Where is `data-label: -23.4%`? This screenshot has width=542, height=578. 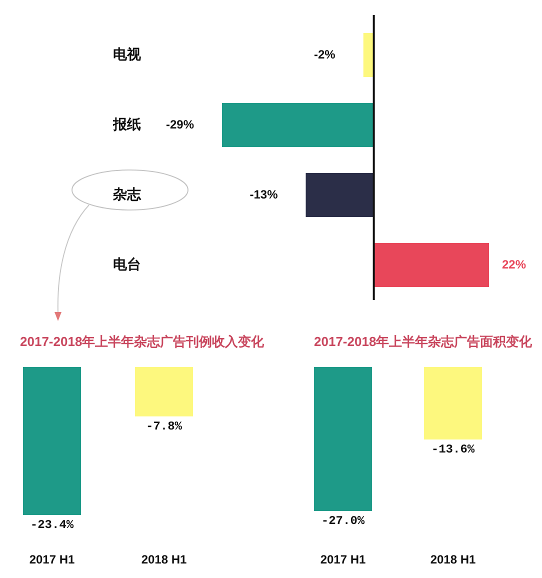 data-label: -23.4% is located at coordinates (52, 525).